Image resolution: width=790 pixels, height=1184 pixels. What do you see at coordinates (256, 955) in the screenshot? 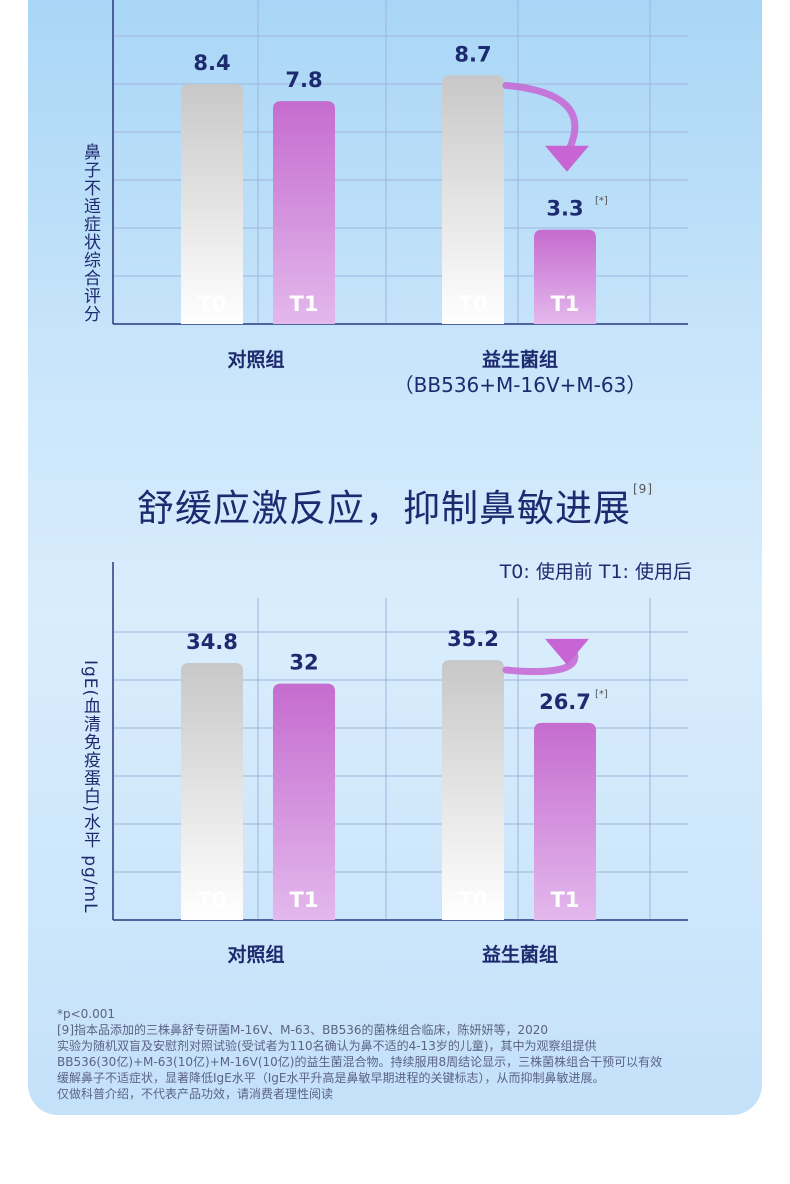
I see `chart2-group-control: 对照组` at bounding box center [256, 955].